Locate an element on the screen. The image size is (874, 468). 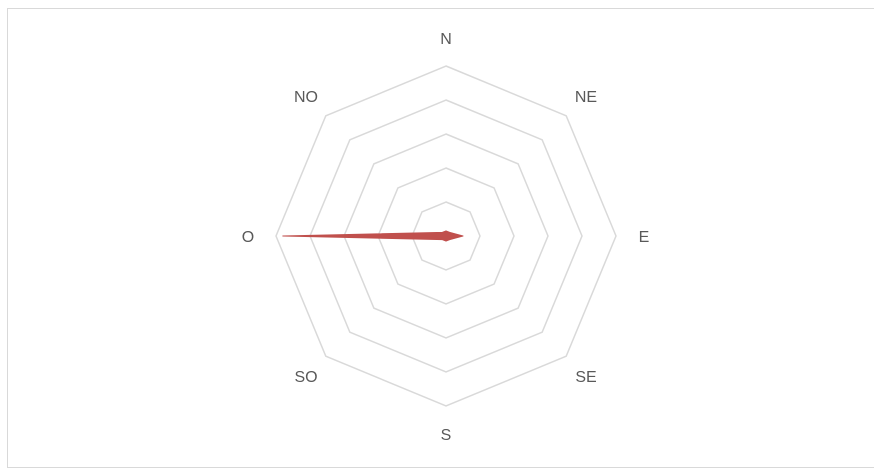
series-layer is located at coordinates (373, 236).